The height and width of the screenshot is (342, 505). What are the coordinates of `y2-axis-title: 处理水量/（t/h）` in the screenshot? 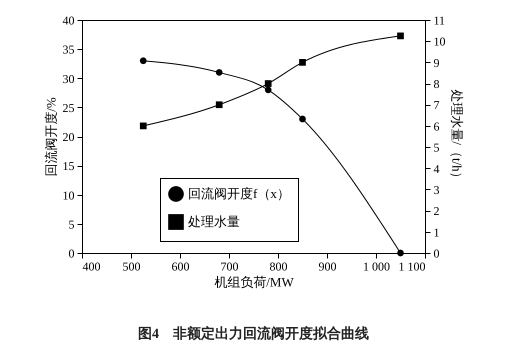 It's located at (457, 137).